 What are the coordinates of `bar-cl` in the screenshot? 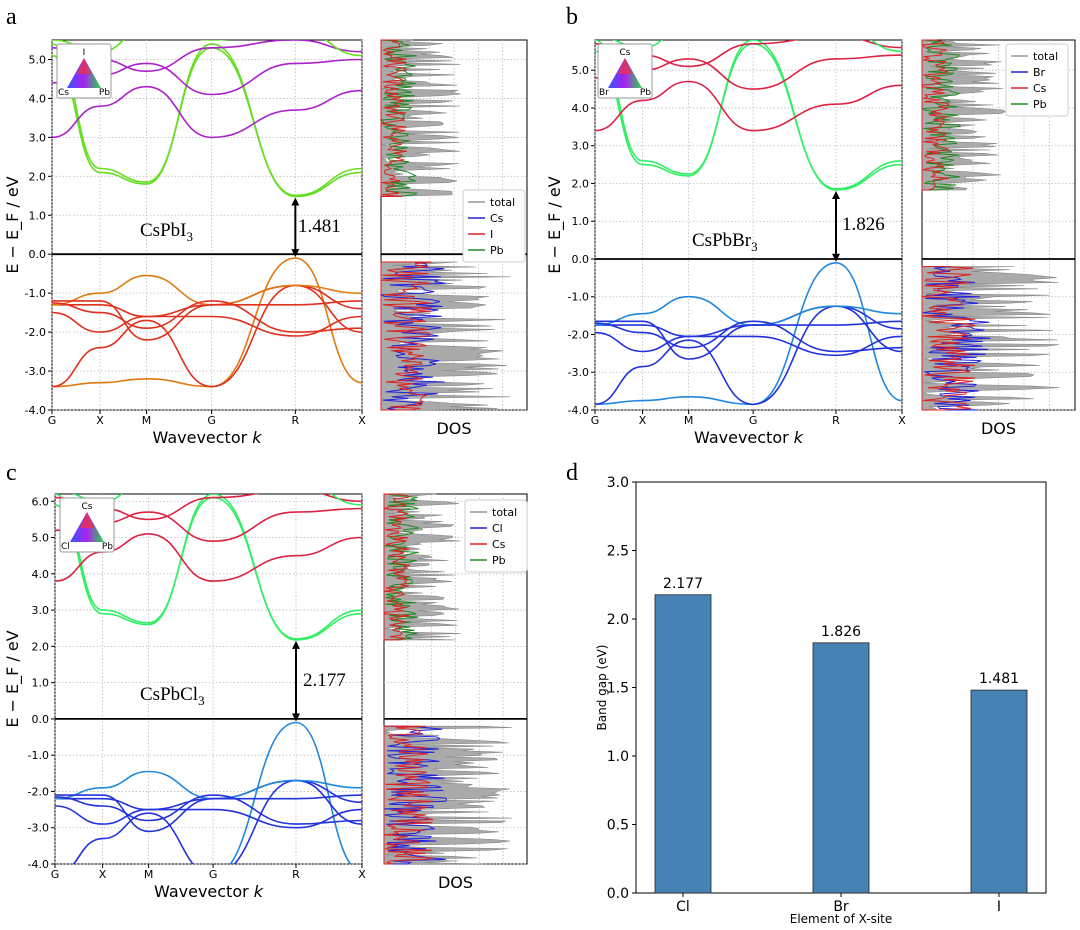 It's located at (683, 744).